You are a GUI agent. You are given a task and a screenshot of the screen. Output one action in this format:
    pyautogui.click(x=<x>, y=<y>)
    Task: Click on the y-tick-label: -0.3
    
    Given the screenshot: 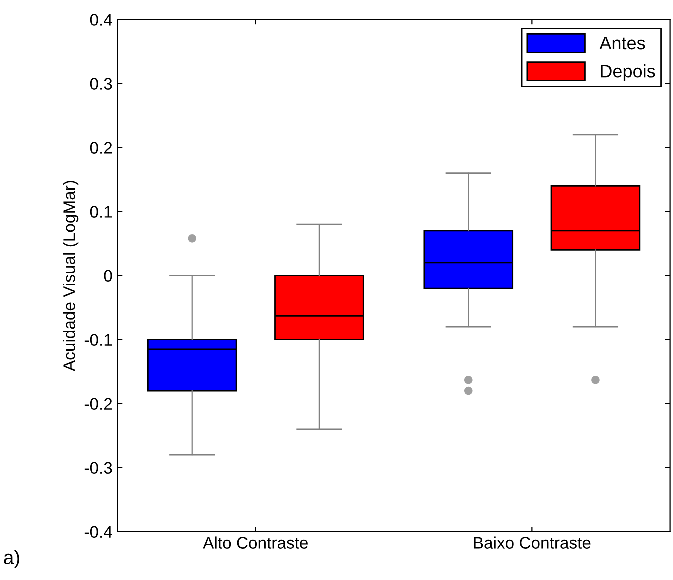 What is the action you would take?
    pyautogui.click(x=98, y=468)
    